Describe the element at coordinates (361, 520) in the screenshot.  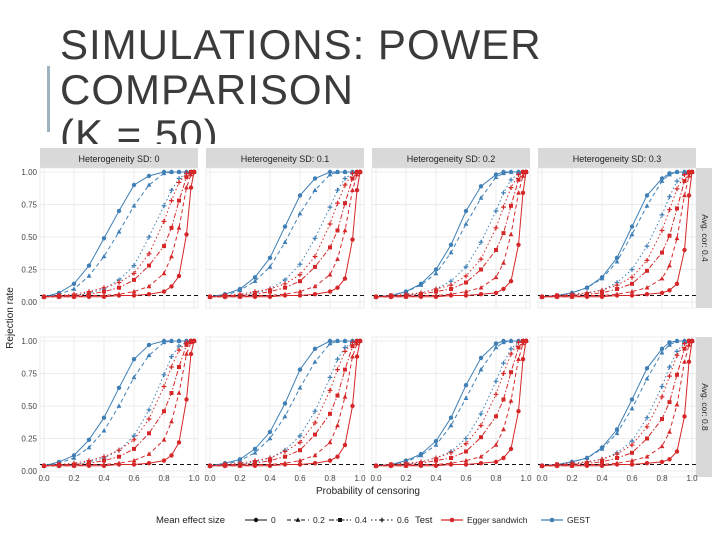
I see `legend-effect-label: 0.4` at that location.